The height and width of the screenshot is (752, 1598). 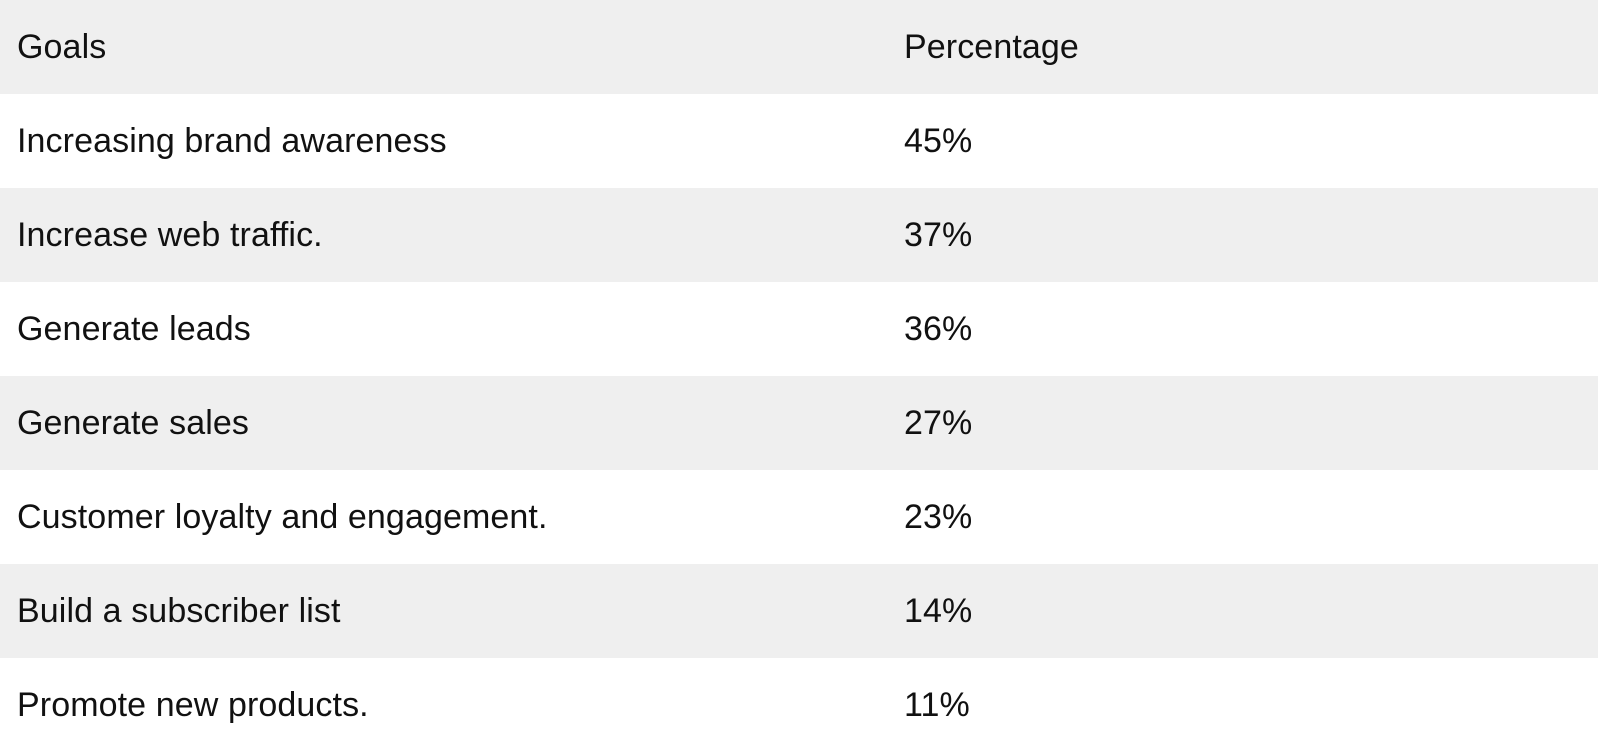 What do you see at coordinates (282, 516) in the screenshot?
I see `goal-cell: Customer loyalty and engagement.` at bounding box center [282, 516].